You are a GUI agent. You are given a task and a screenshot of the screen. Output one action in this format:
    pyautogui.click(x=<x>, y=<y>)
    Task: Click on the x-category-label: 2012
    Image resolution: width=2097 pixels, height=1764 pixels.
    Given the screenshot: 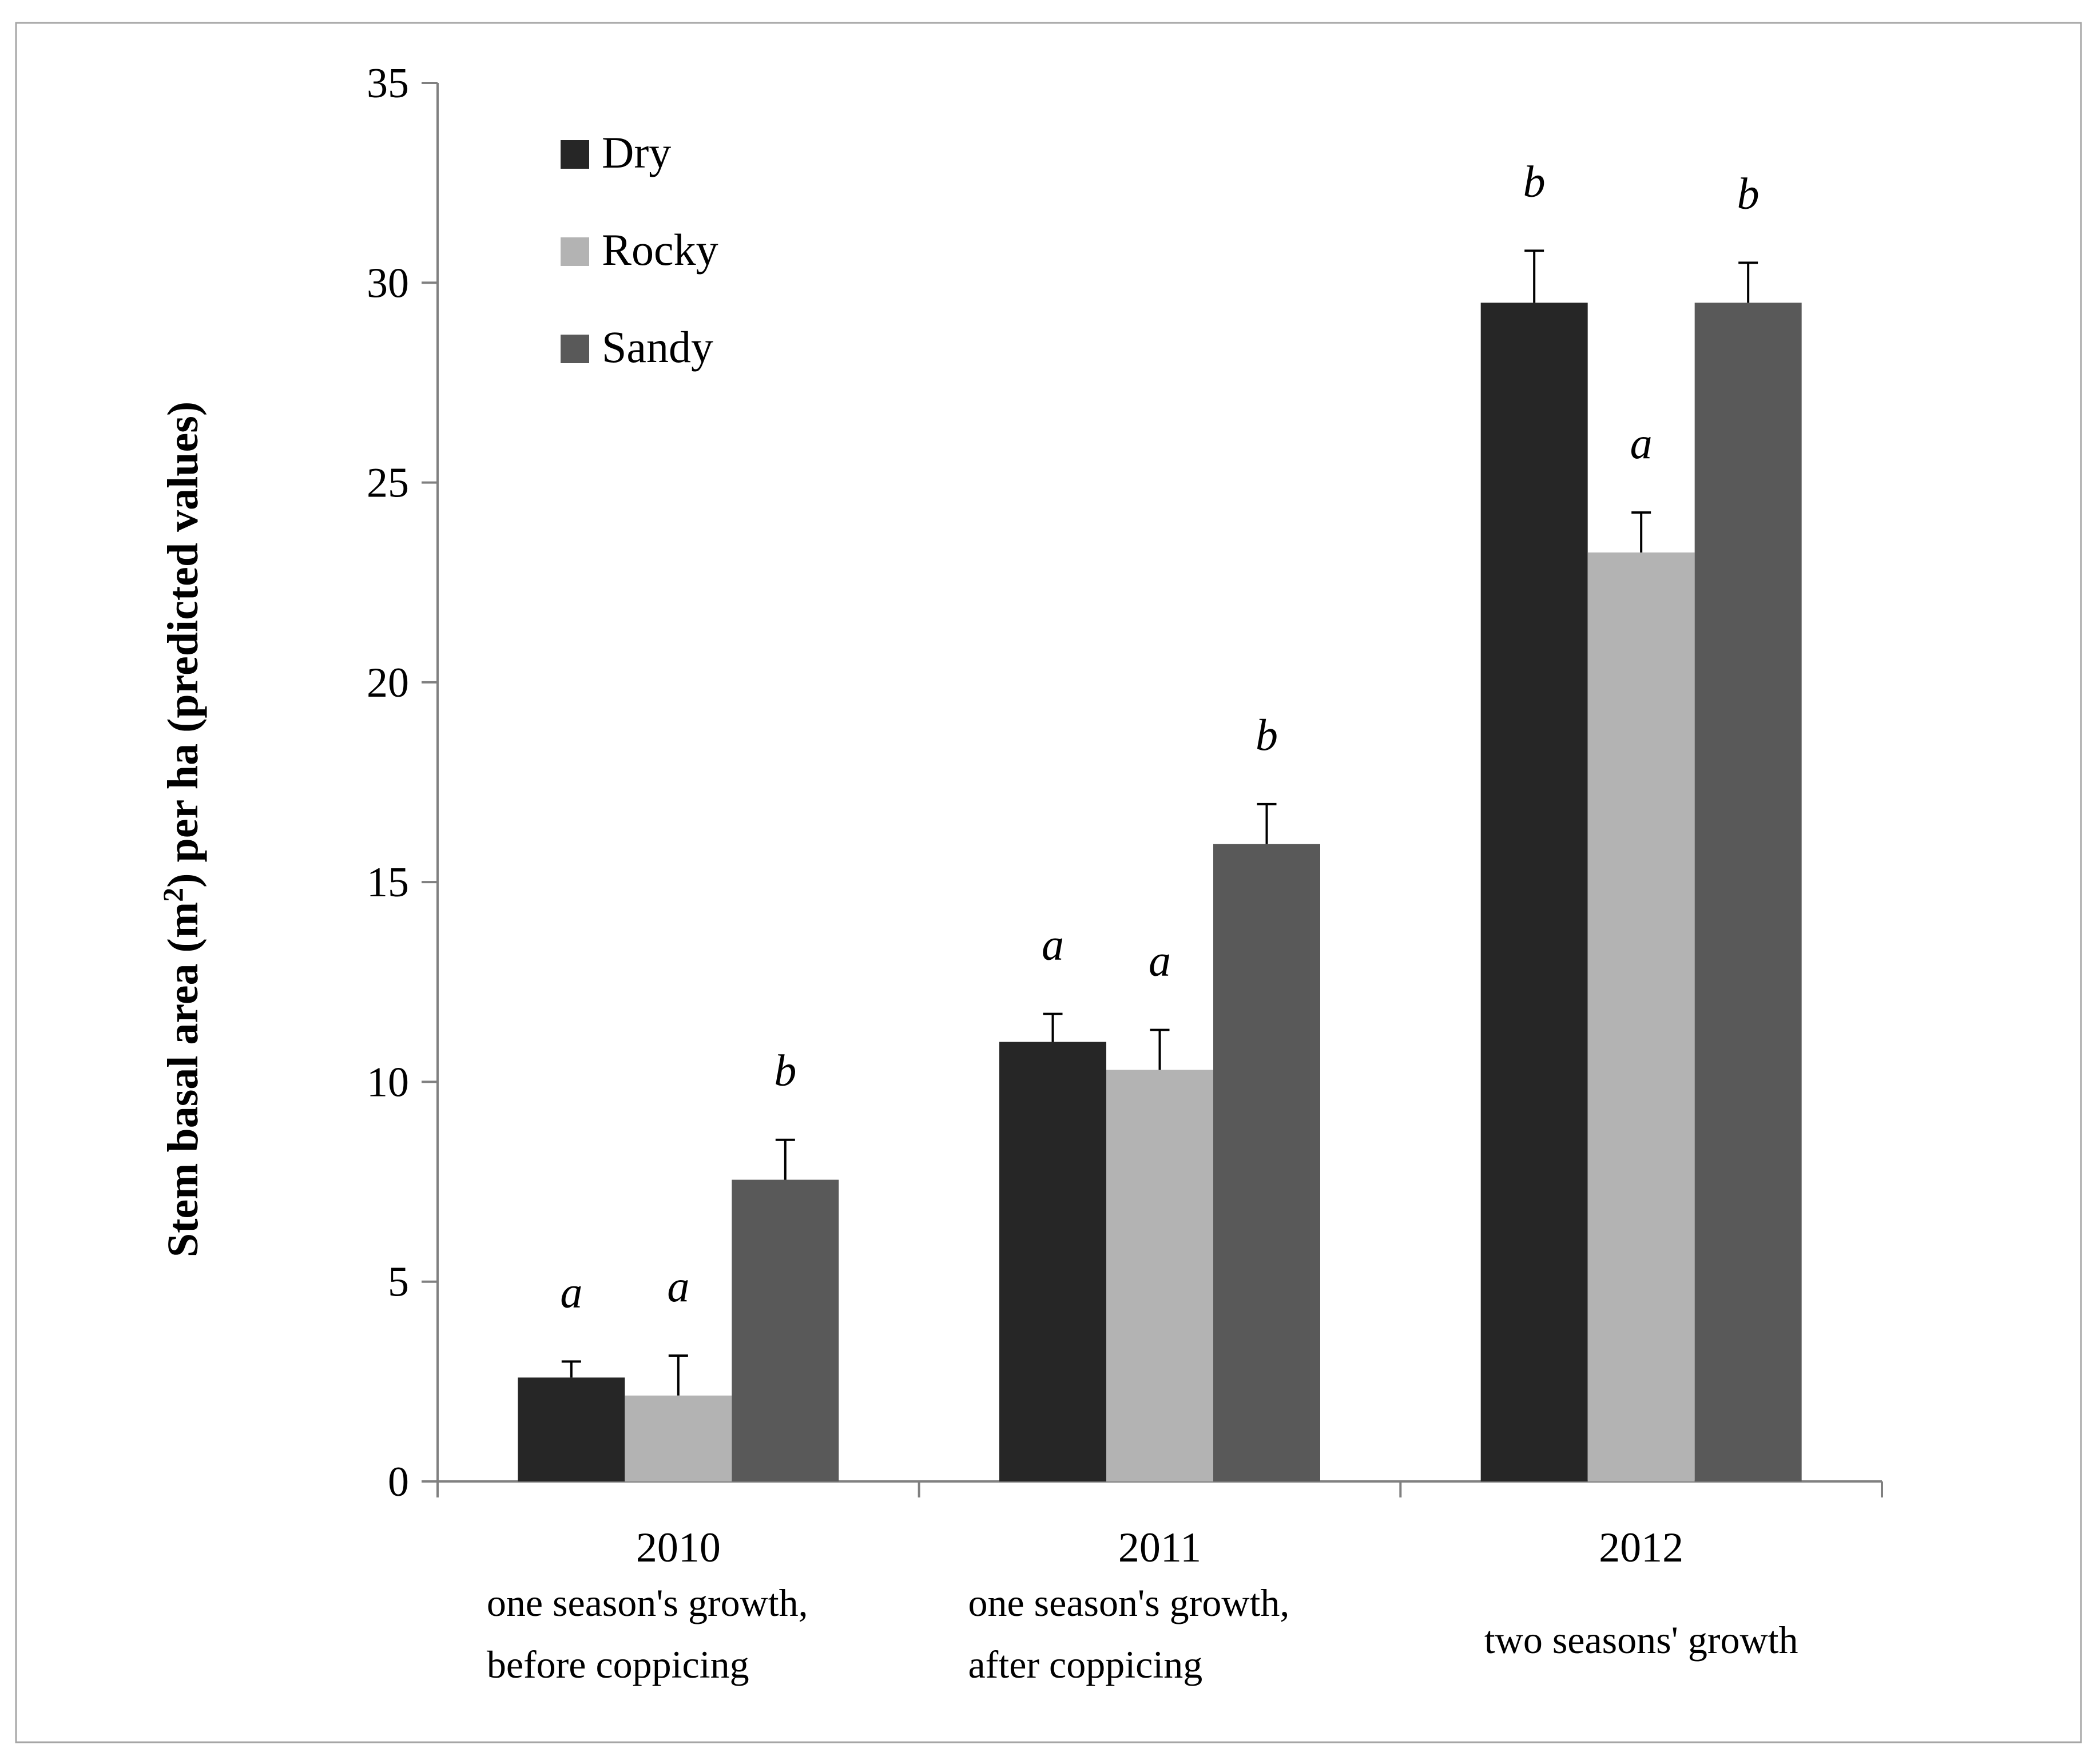 What is the action you would take?
    pyautogui.click(x=1641, y=1547)
    